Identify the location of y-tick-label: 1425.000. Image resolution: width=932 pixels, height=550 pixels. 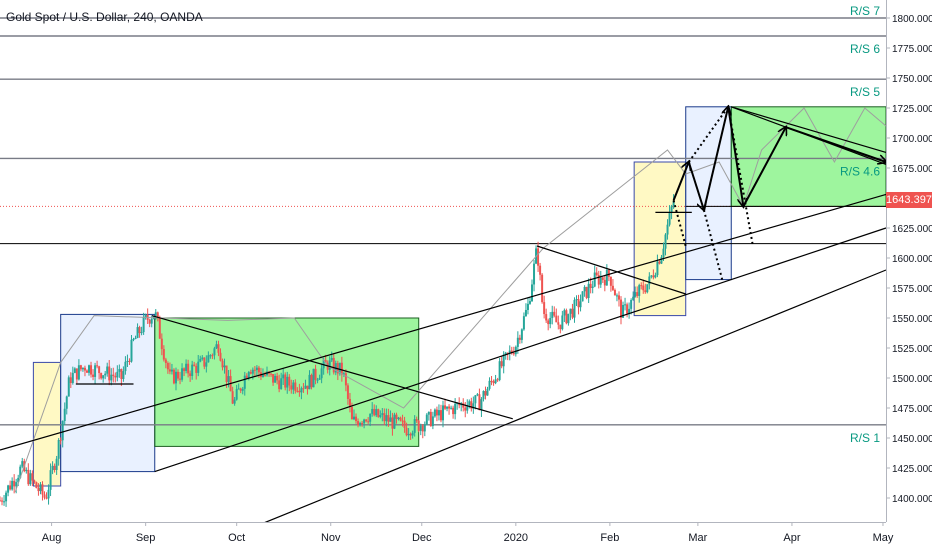
(912, 469).